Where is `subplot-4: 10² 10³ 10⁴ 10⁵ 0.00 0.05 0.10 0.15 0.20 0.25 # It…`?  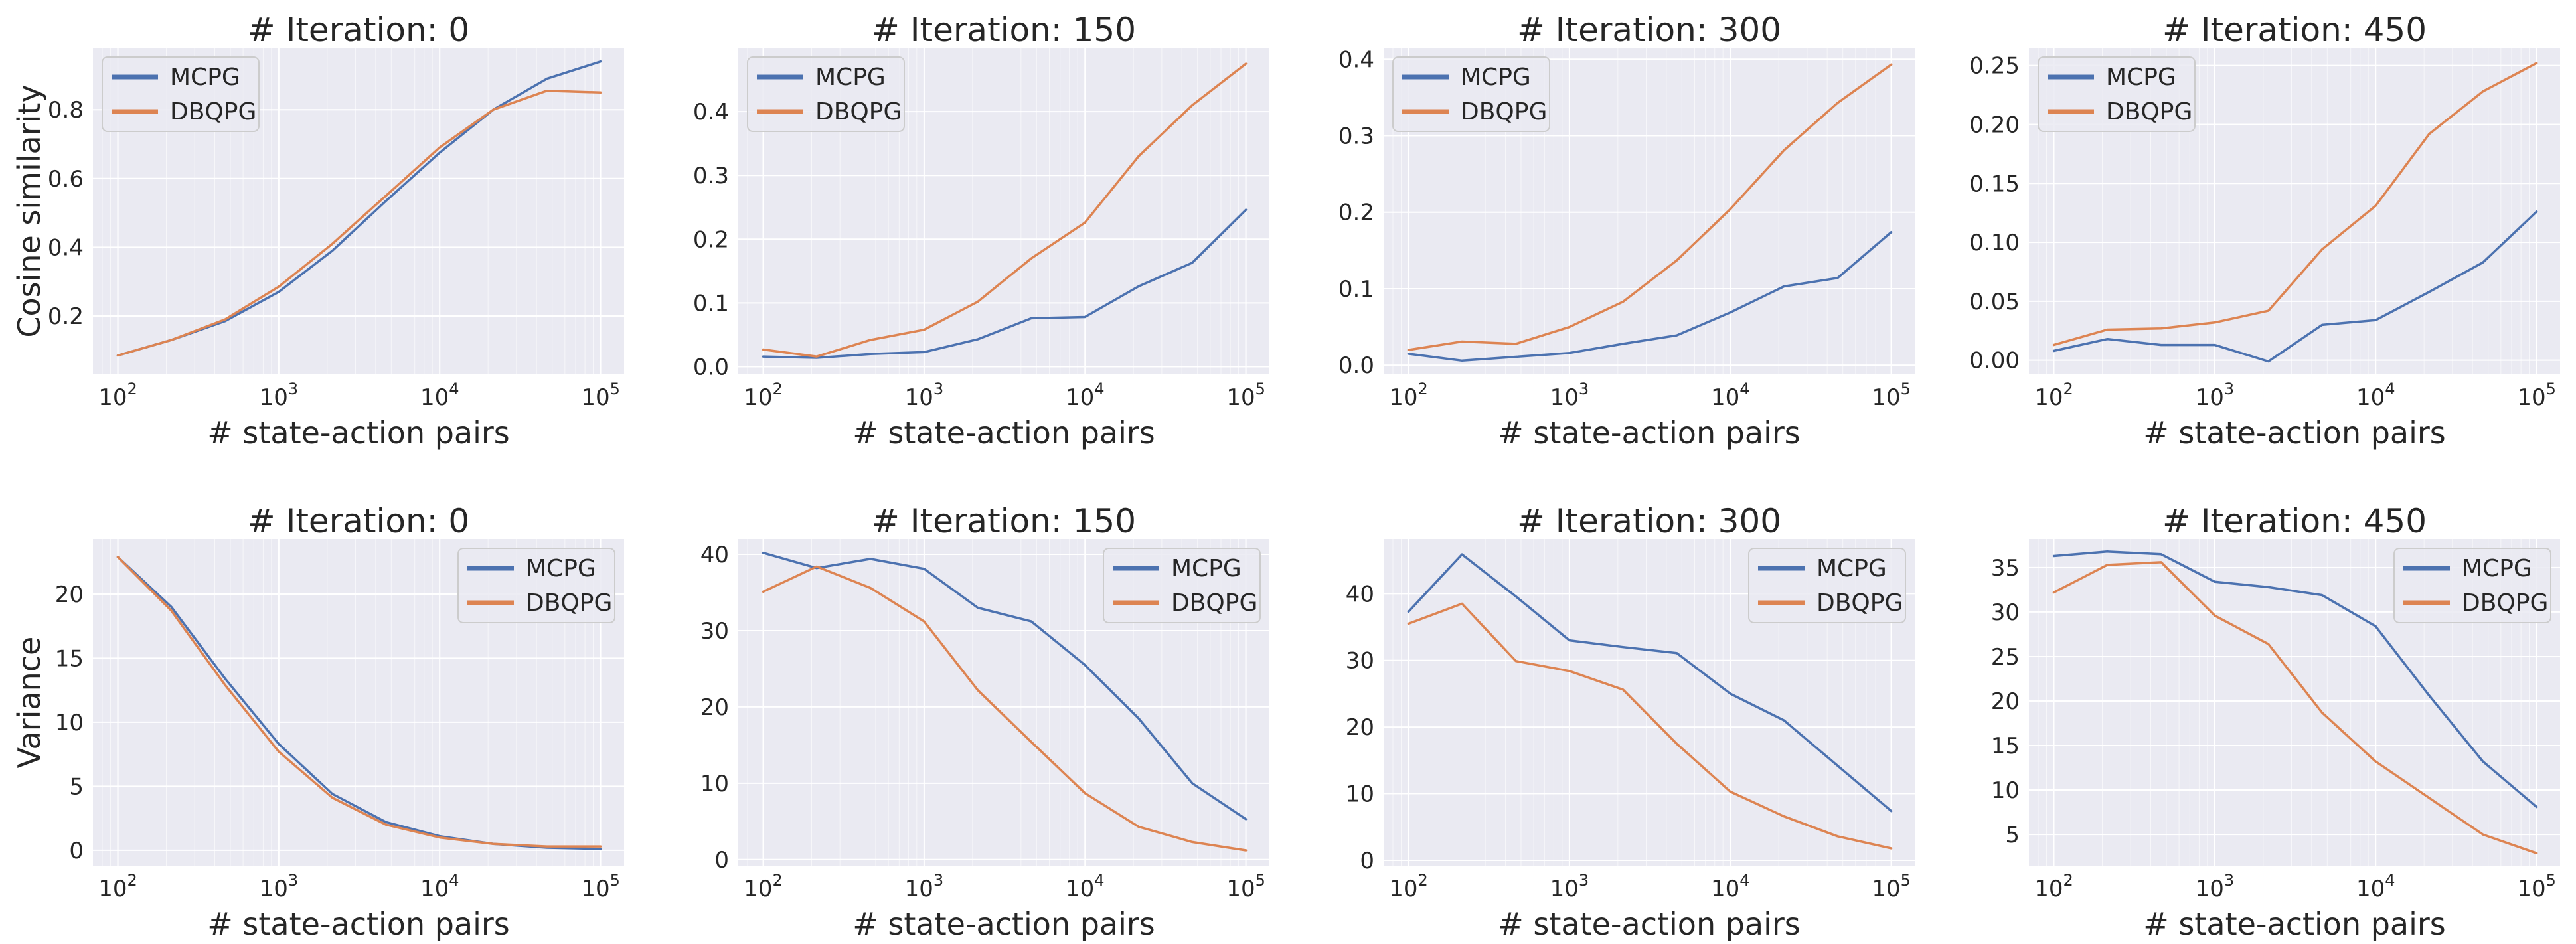
subplot-4: 10² 10³ 10⁴ 10⁵ 0.00 0.05 0.10 0.15 0.20 0.25 # It… is located at coordinates (2264, 231).